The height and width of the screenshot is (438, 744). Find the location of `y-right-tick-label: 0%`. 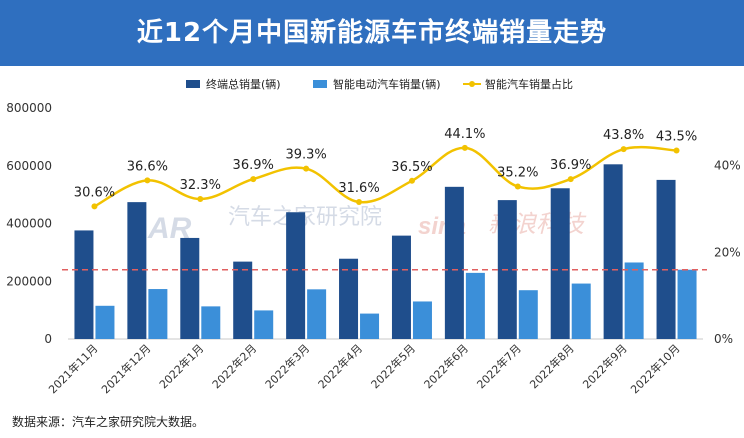

y-right-tick-label: 0% is located at coordinates (723, 339).